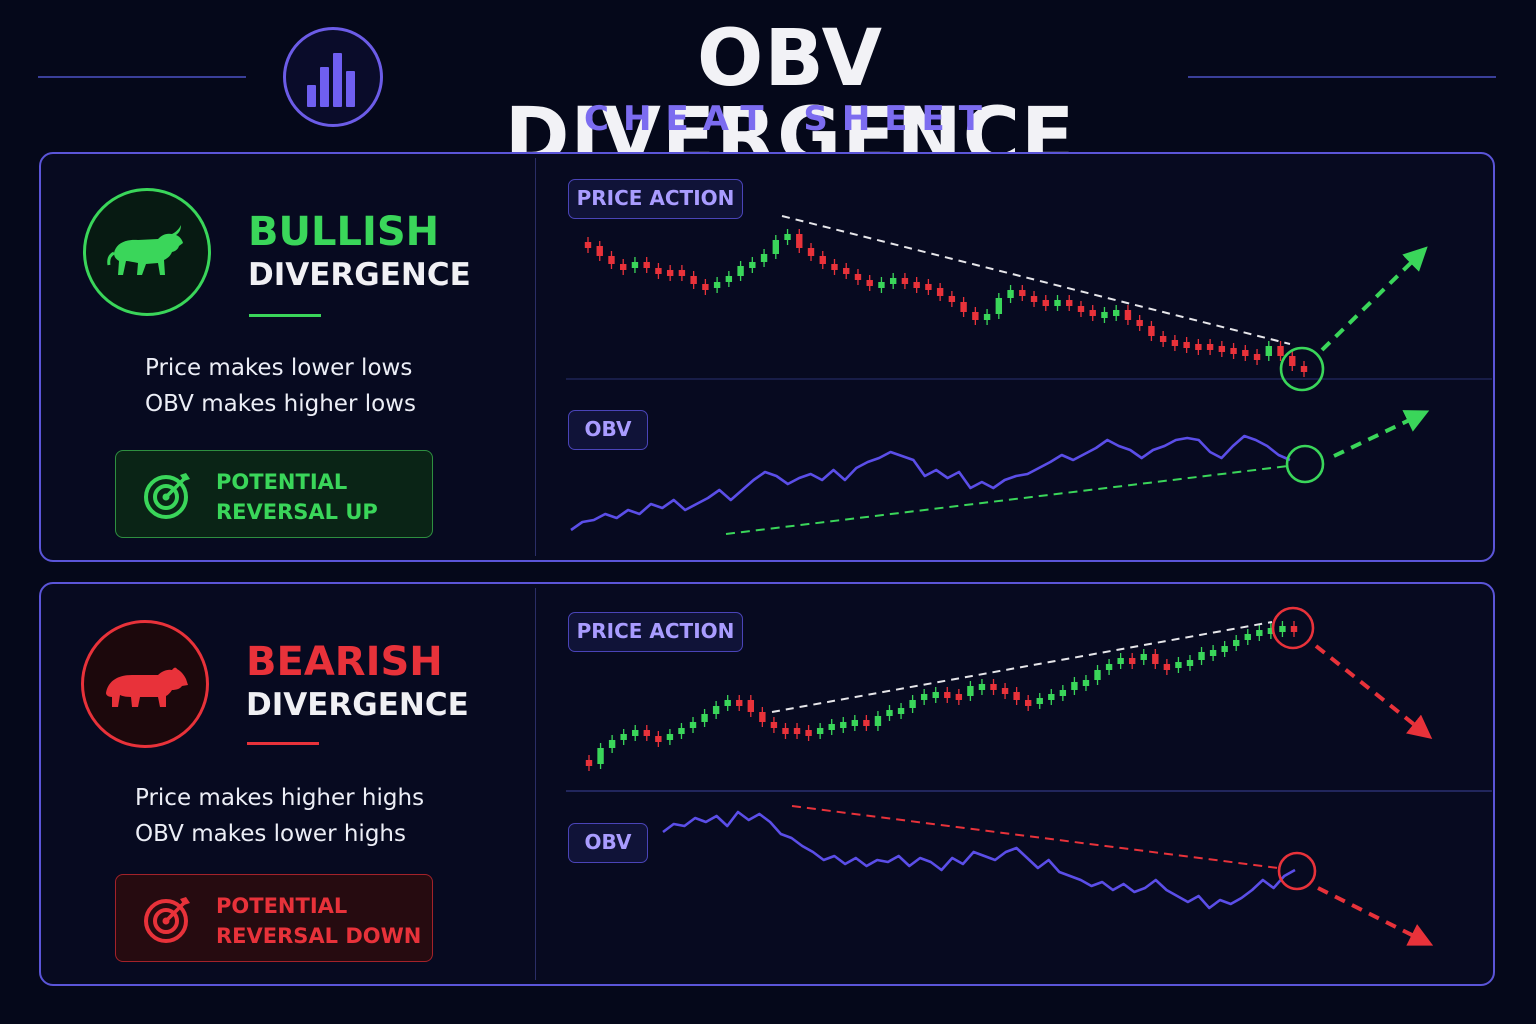  I want to click on reversal-down-label: POTENTIAL REVERSAL DOWN, so click(318, 921).